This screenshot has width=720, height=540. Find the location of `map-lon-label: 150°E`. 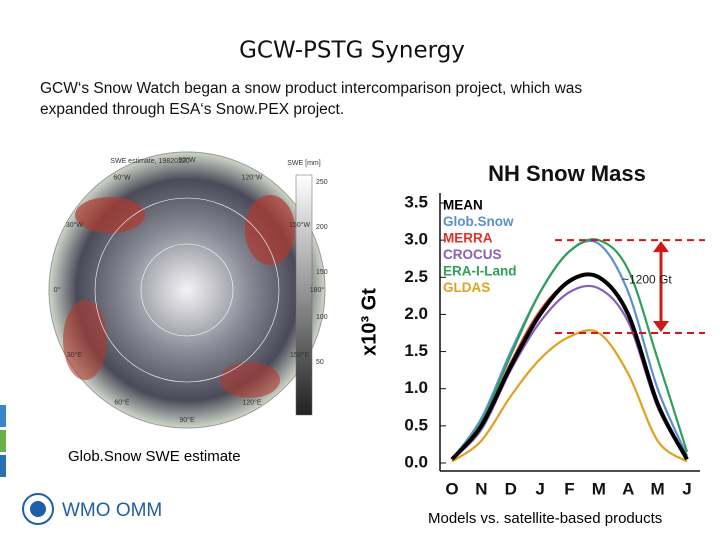

map-lon-label: 150°E is located at coordinates (299, 355).